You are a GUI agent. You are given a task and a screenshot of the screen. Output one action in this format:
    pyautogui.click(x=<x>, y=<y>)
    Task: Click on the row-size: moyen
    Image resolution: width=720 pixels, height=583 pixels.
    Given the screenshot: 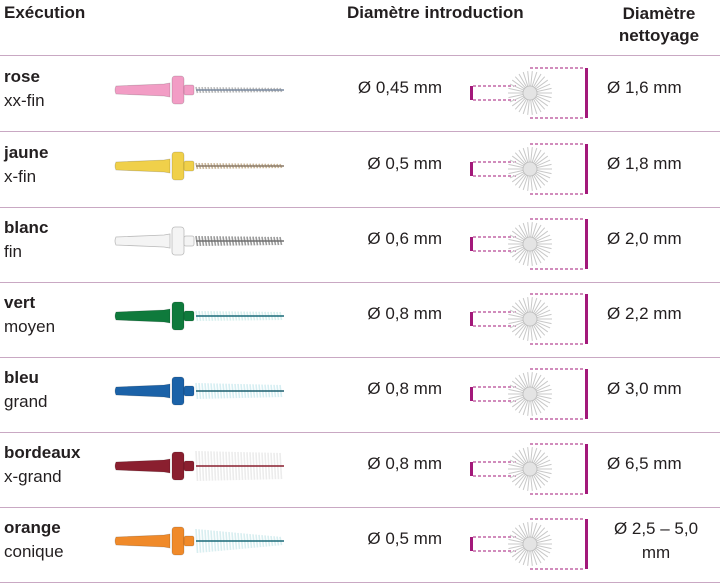 What is the action you would take?
    pyautogui.click(x=30, y=326)
    